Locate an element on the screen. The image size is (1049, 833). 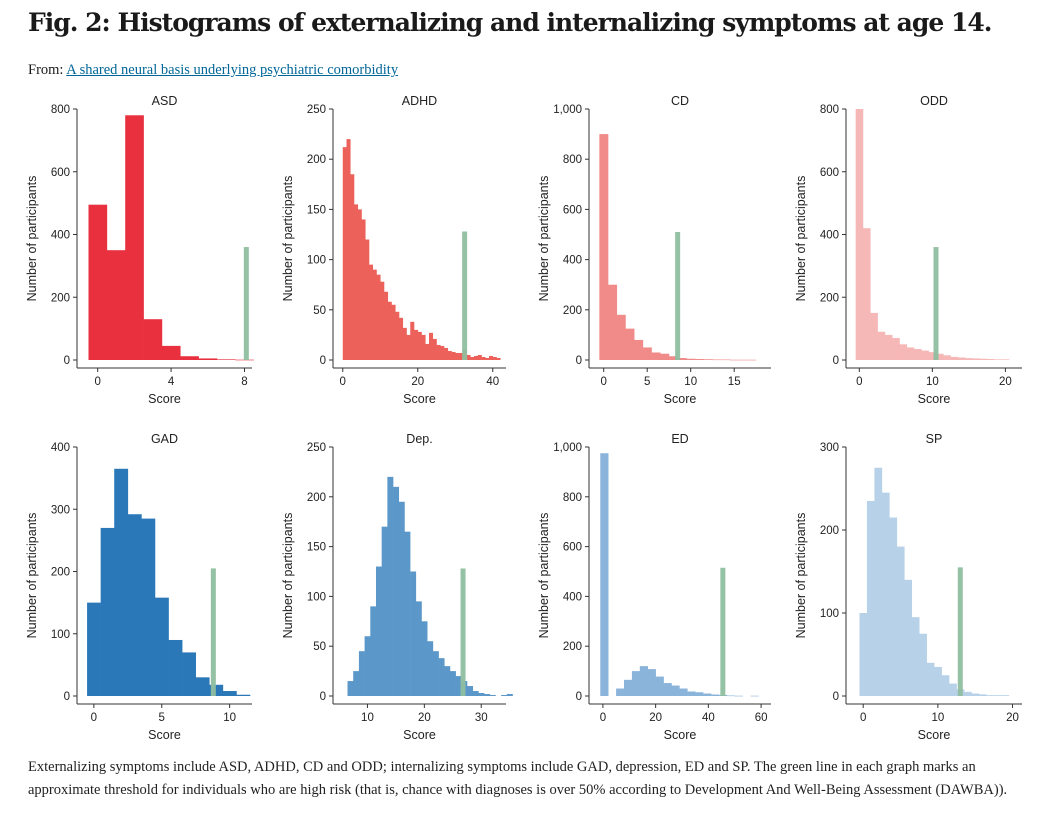
x-tick-label: 5 is located at coordinates (162, 718).